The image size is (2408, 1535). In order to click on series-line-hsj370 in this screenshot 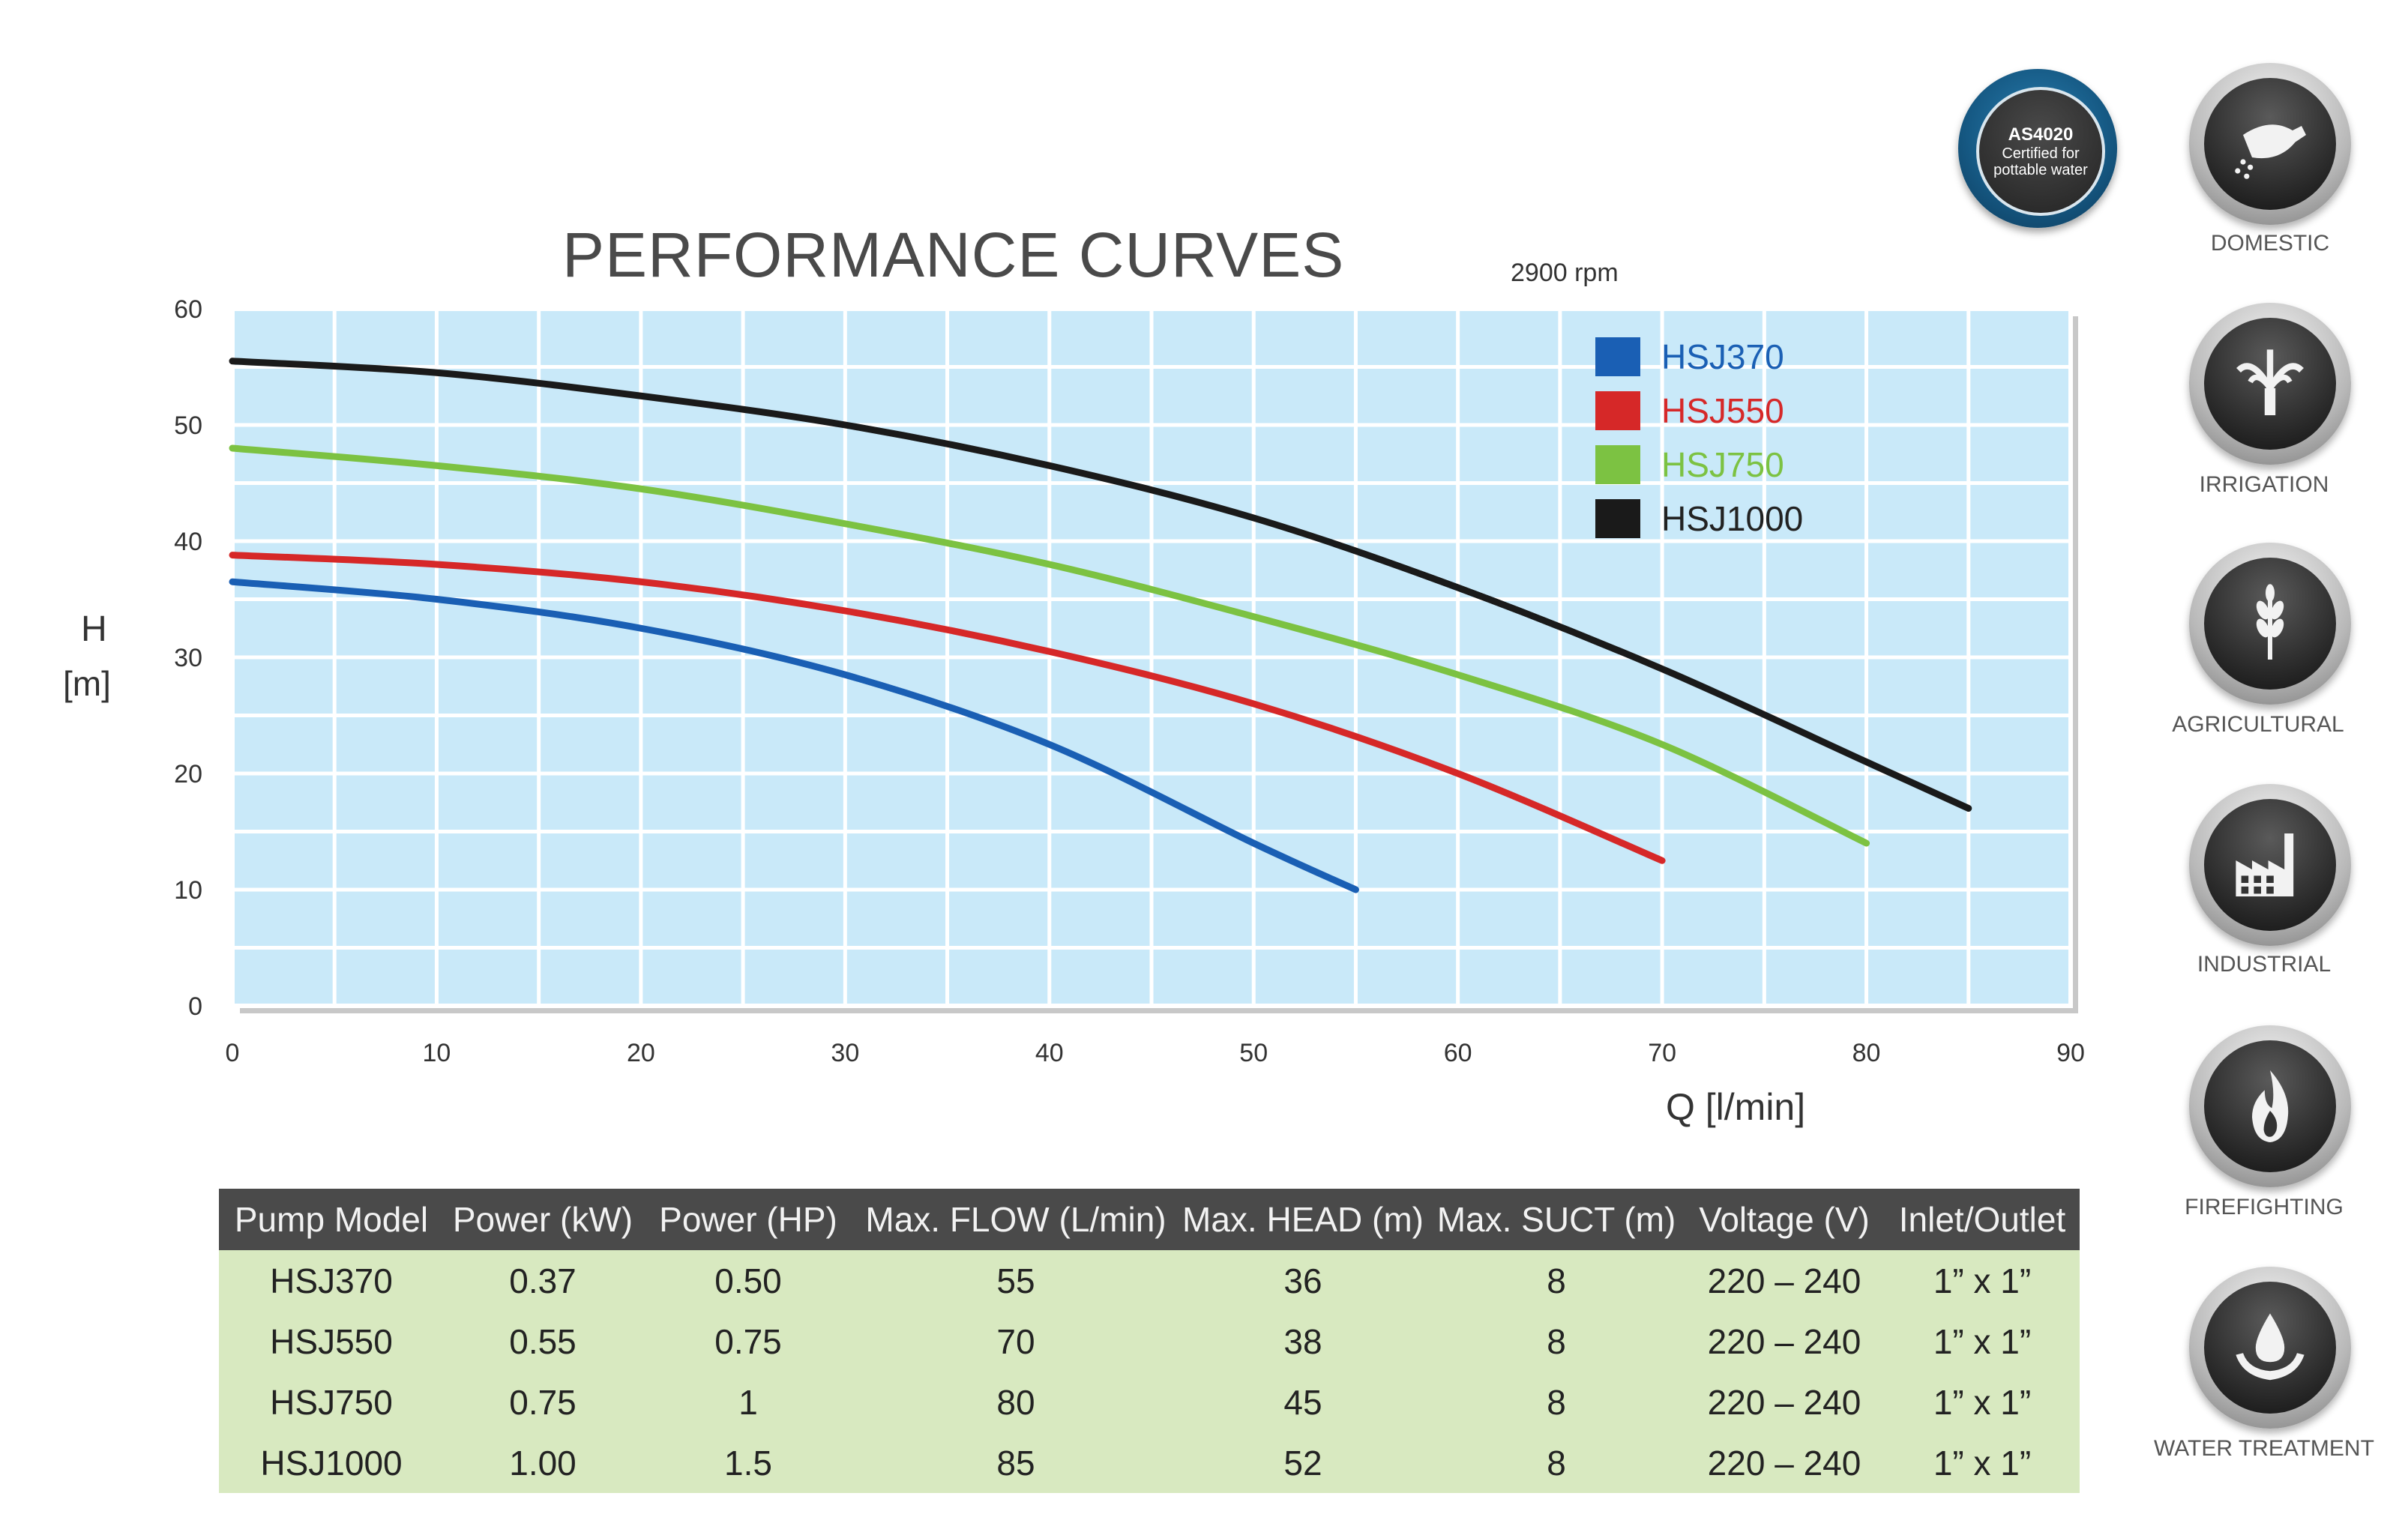, I will do `click(794, 735)`.